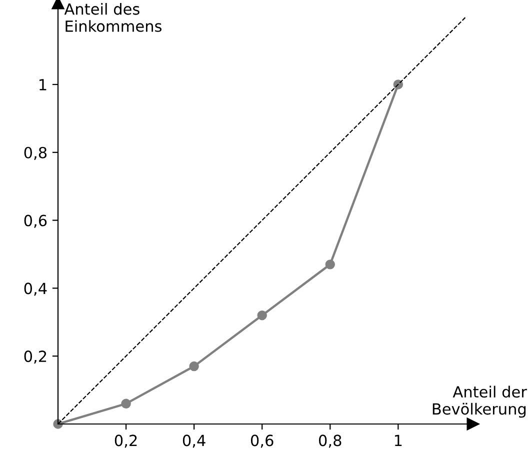 Image resolution: width=532 pixels, height=461 pixels. What do you see at coordinates (35, 221) in the screenshot?
I see `y-tick-label: 0,6` at bounding box center [35, 221].